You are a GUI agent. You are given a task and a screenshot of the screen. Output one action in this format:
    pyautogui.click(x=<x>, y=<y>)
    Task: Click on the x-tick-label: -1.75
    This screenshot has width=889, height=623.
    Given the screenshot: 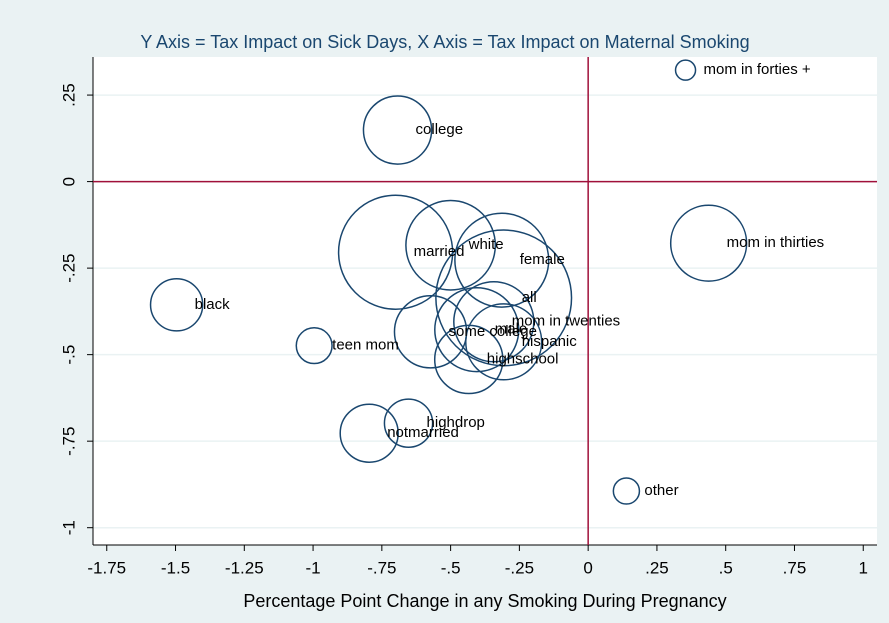 What is the action you would take?
    pyautogui.click(x=106, y=567)
    